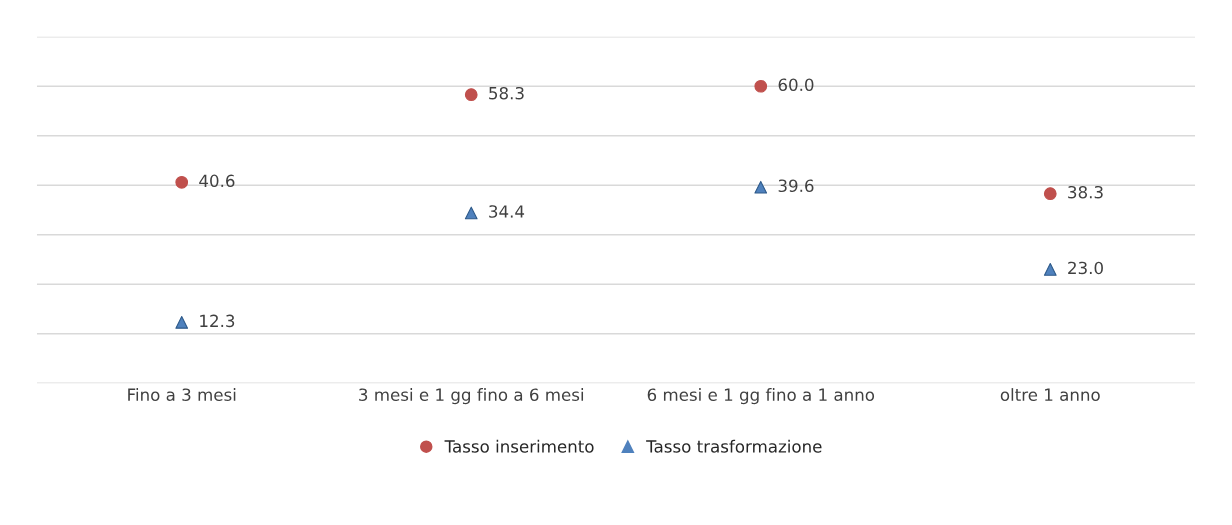  Describe the element at coordinates (761, 396) in the screenshot. I see `x-tick-label: 6 mesi e 1 gg fino a 1 anno` at that location.